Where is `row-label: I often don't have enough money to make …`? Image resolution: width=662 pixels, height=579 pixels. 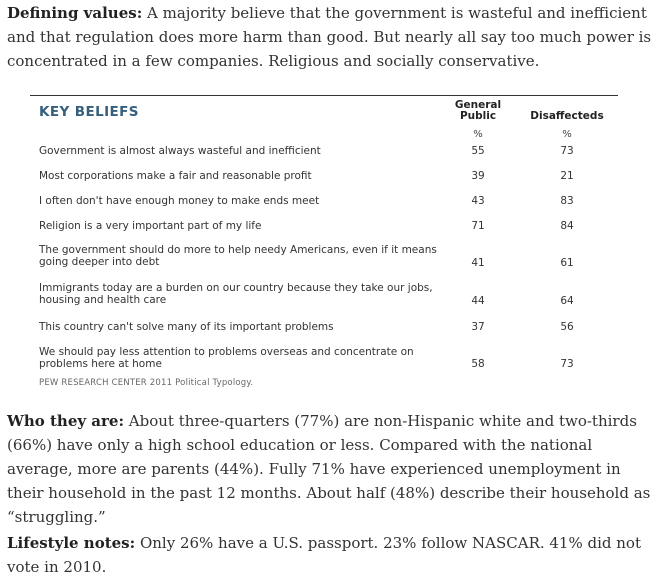 row-label: I often don't have enough money to make … is located at coordinates (179, 201).